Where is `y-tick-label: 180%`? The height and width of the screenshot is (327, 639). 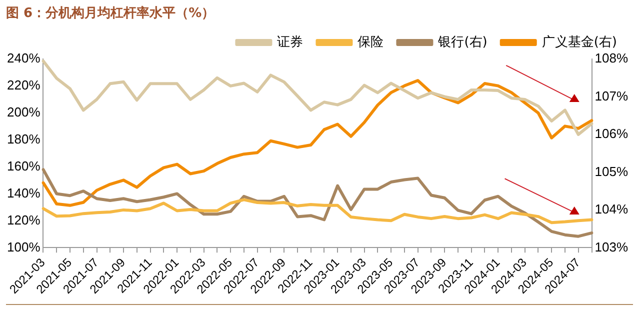 y-tick-label: 180% is located at coordinates (24, 138).